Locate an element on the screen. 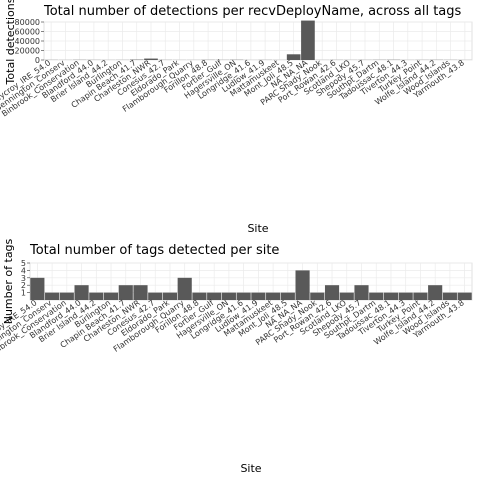 The height and width of the screenshot is (480, 480). chart1-x-axis-title: Site is located at coordinates (257, 228).